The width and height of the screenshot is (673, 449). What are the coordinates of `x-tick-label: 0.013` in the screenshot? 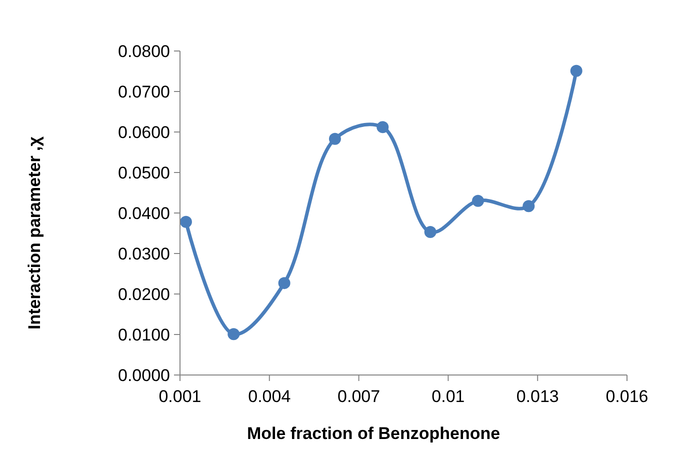 It's located at (537, 396).